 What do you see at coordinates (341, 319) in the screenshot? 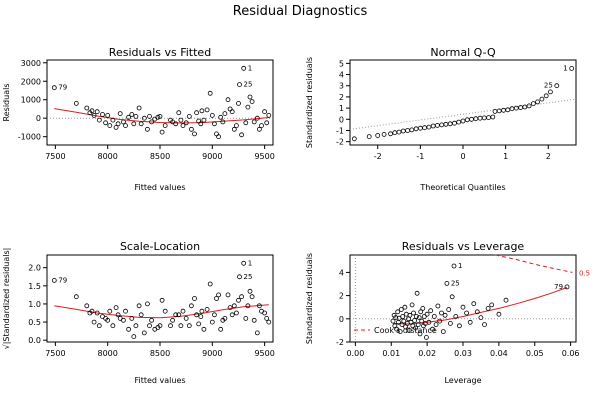
I see `resid-leverage-y-tick-label: 0` at bounding box center [341, 319].